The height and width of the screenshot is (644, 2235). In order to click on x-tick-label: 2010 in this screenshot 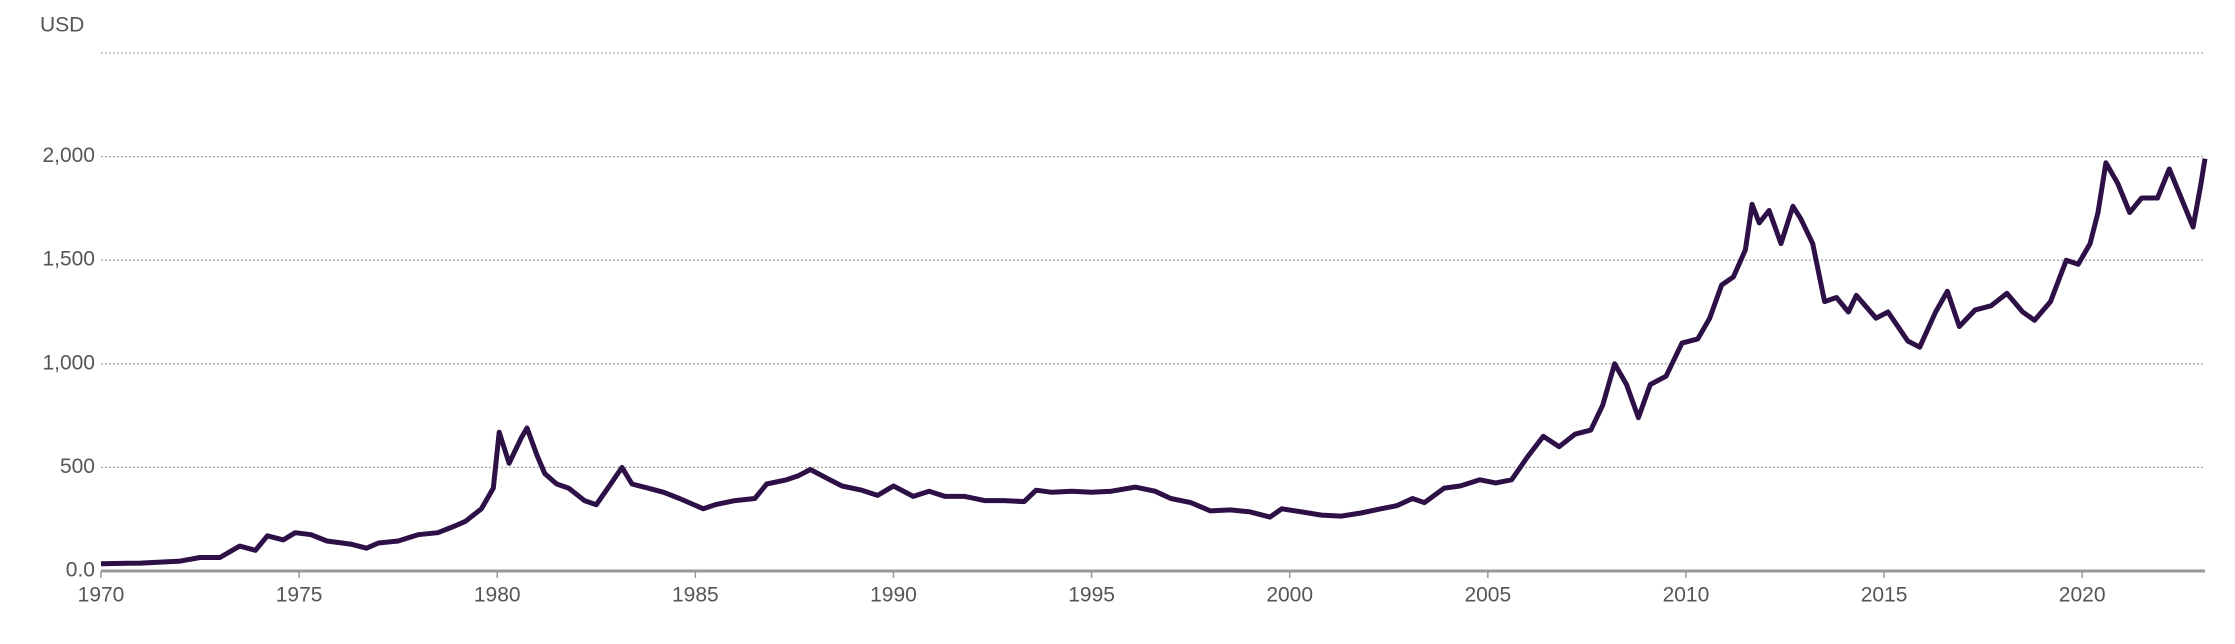, I will do `click(1686, 595)`.